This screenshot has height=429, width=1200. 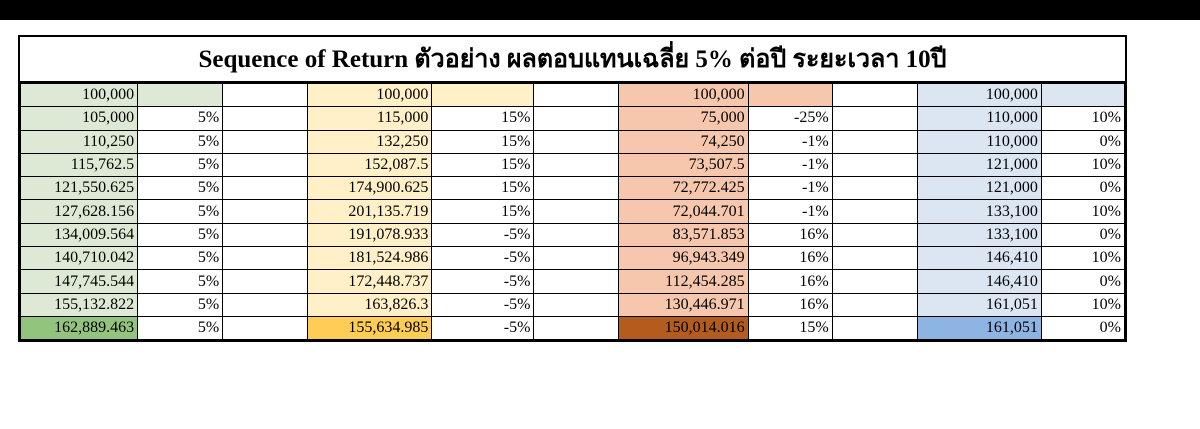 I want to click on green-value-cell: 140,710.042, so click(x=79, y=258).